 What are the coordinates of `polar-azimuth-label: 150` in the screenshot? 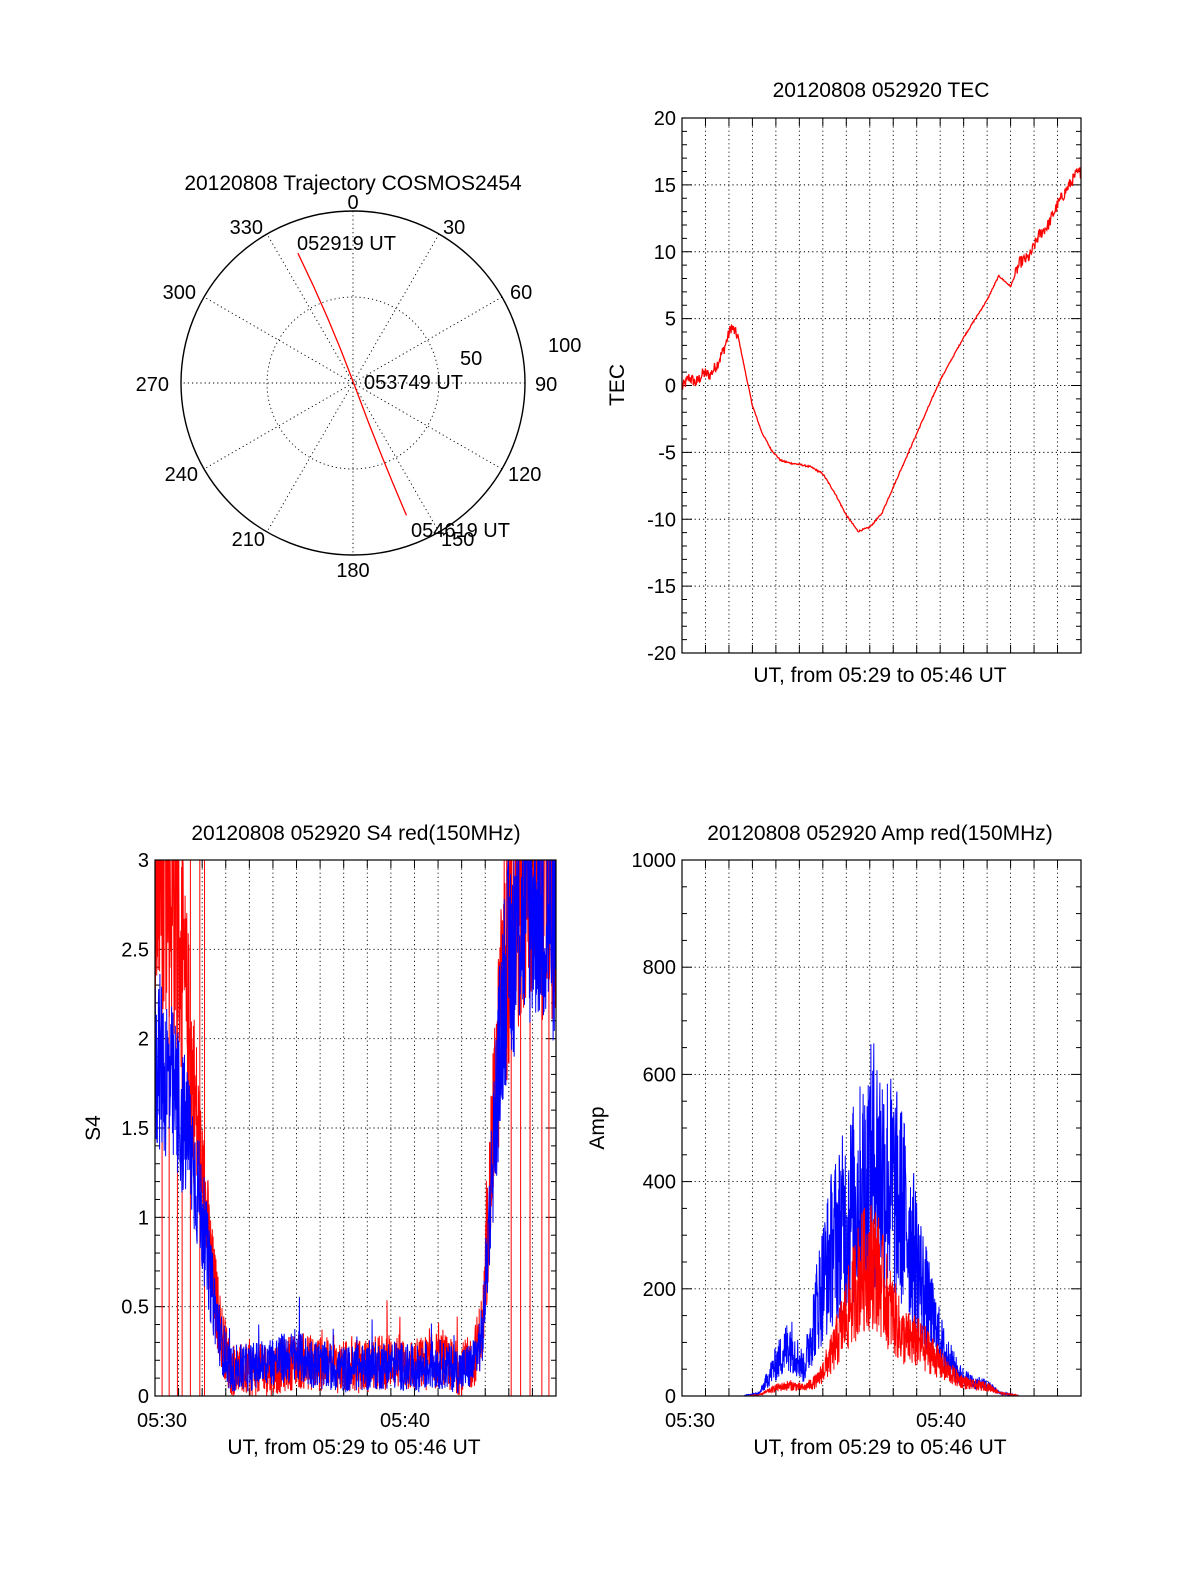 It's located at (457, 540).